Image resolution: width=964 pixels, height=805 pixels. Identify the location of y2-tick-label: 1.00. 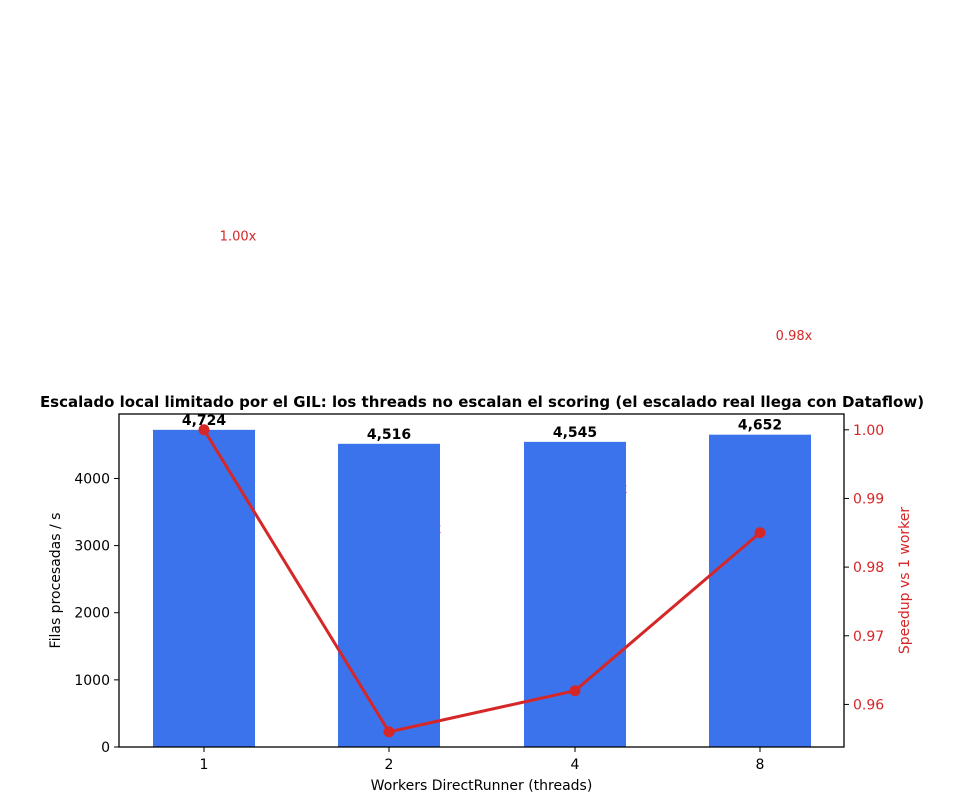
(868, 431).